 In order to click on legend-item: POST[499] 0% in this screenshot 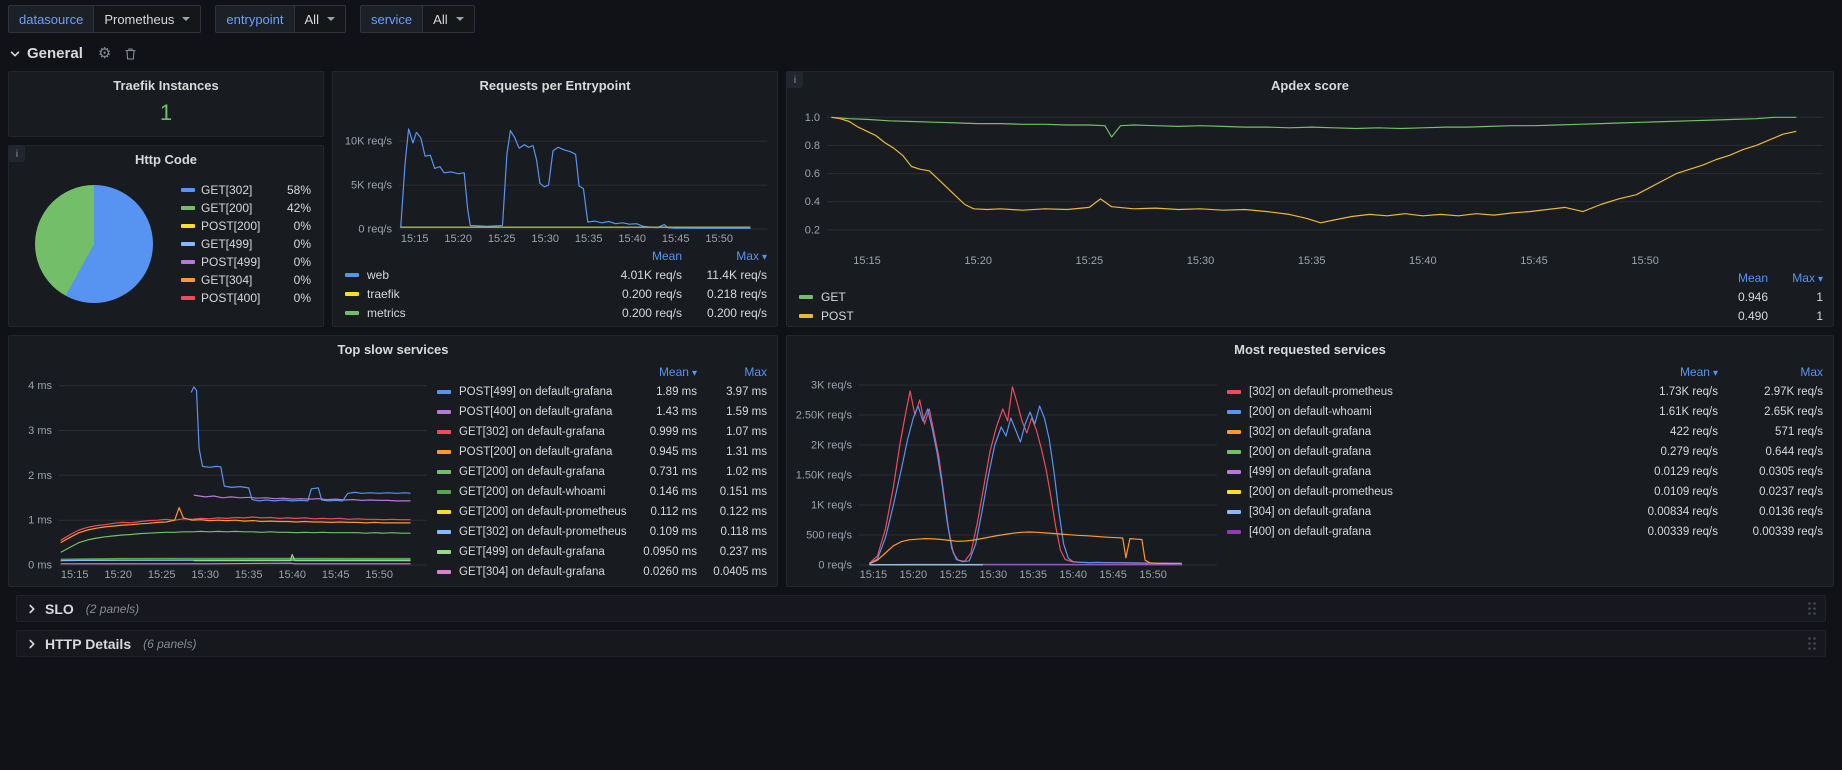, I will do `click(246, 262)`.